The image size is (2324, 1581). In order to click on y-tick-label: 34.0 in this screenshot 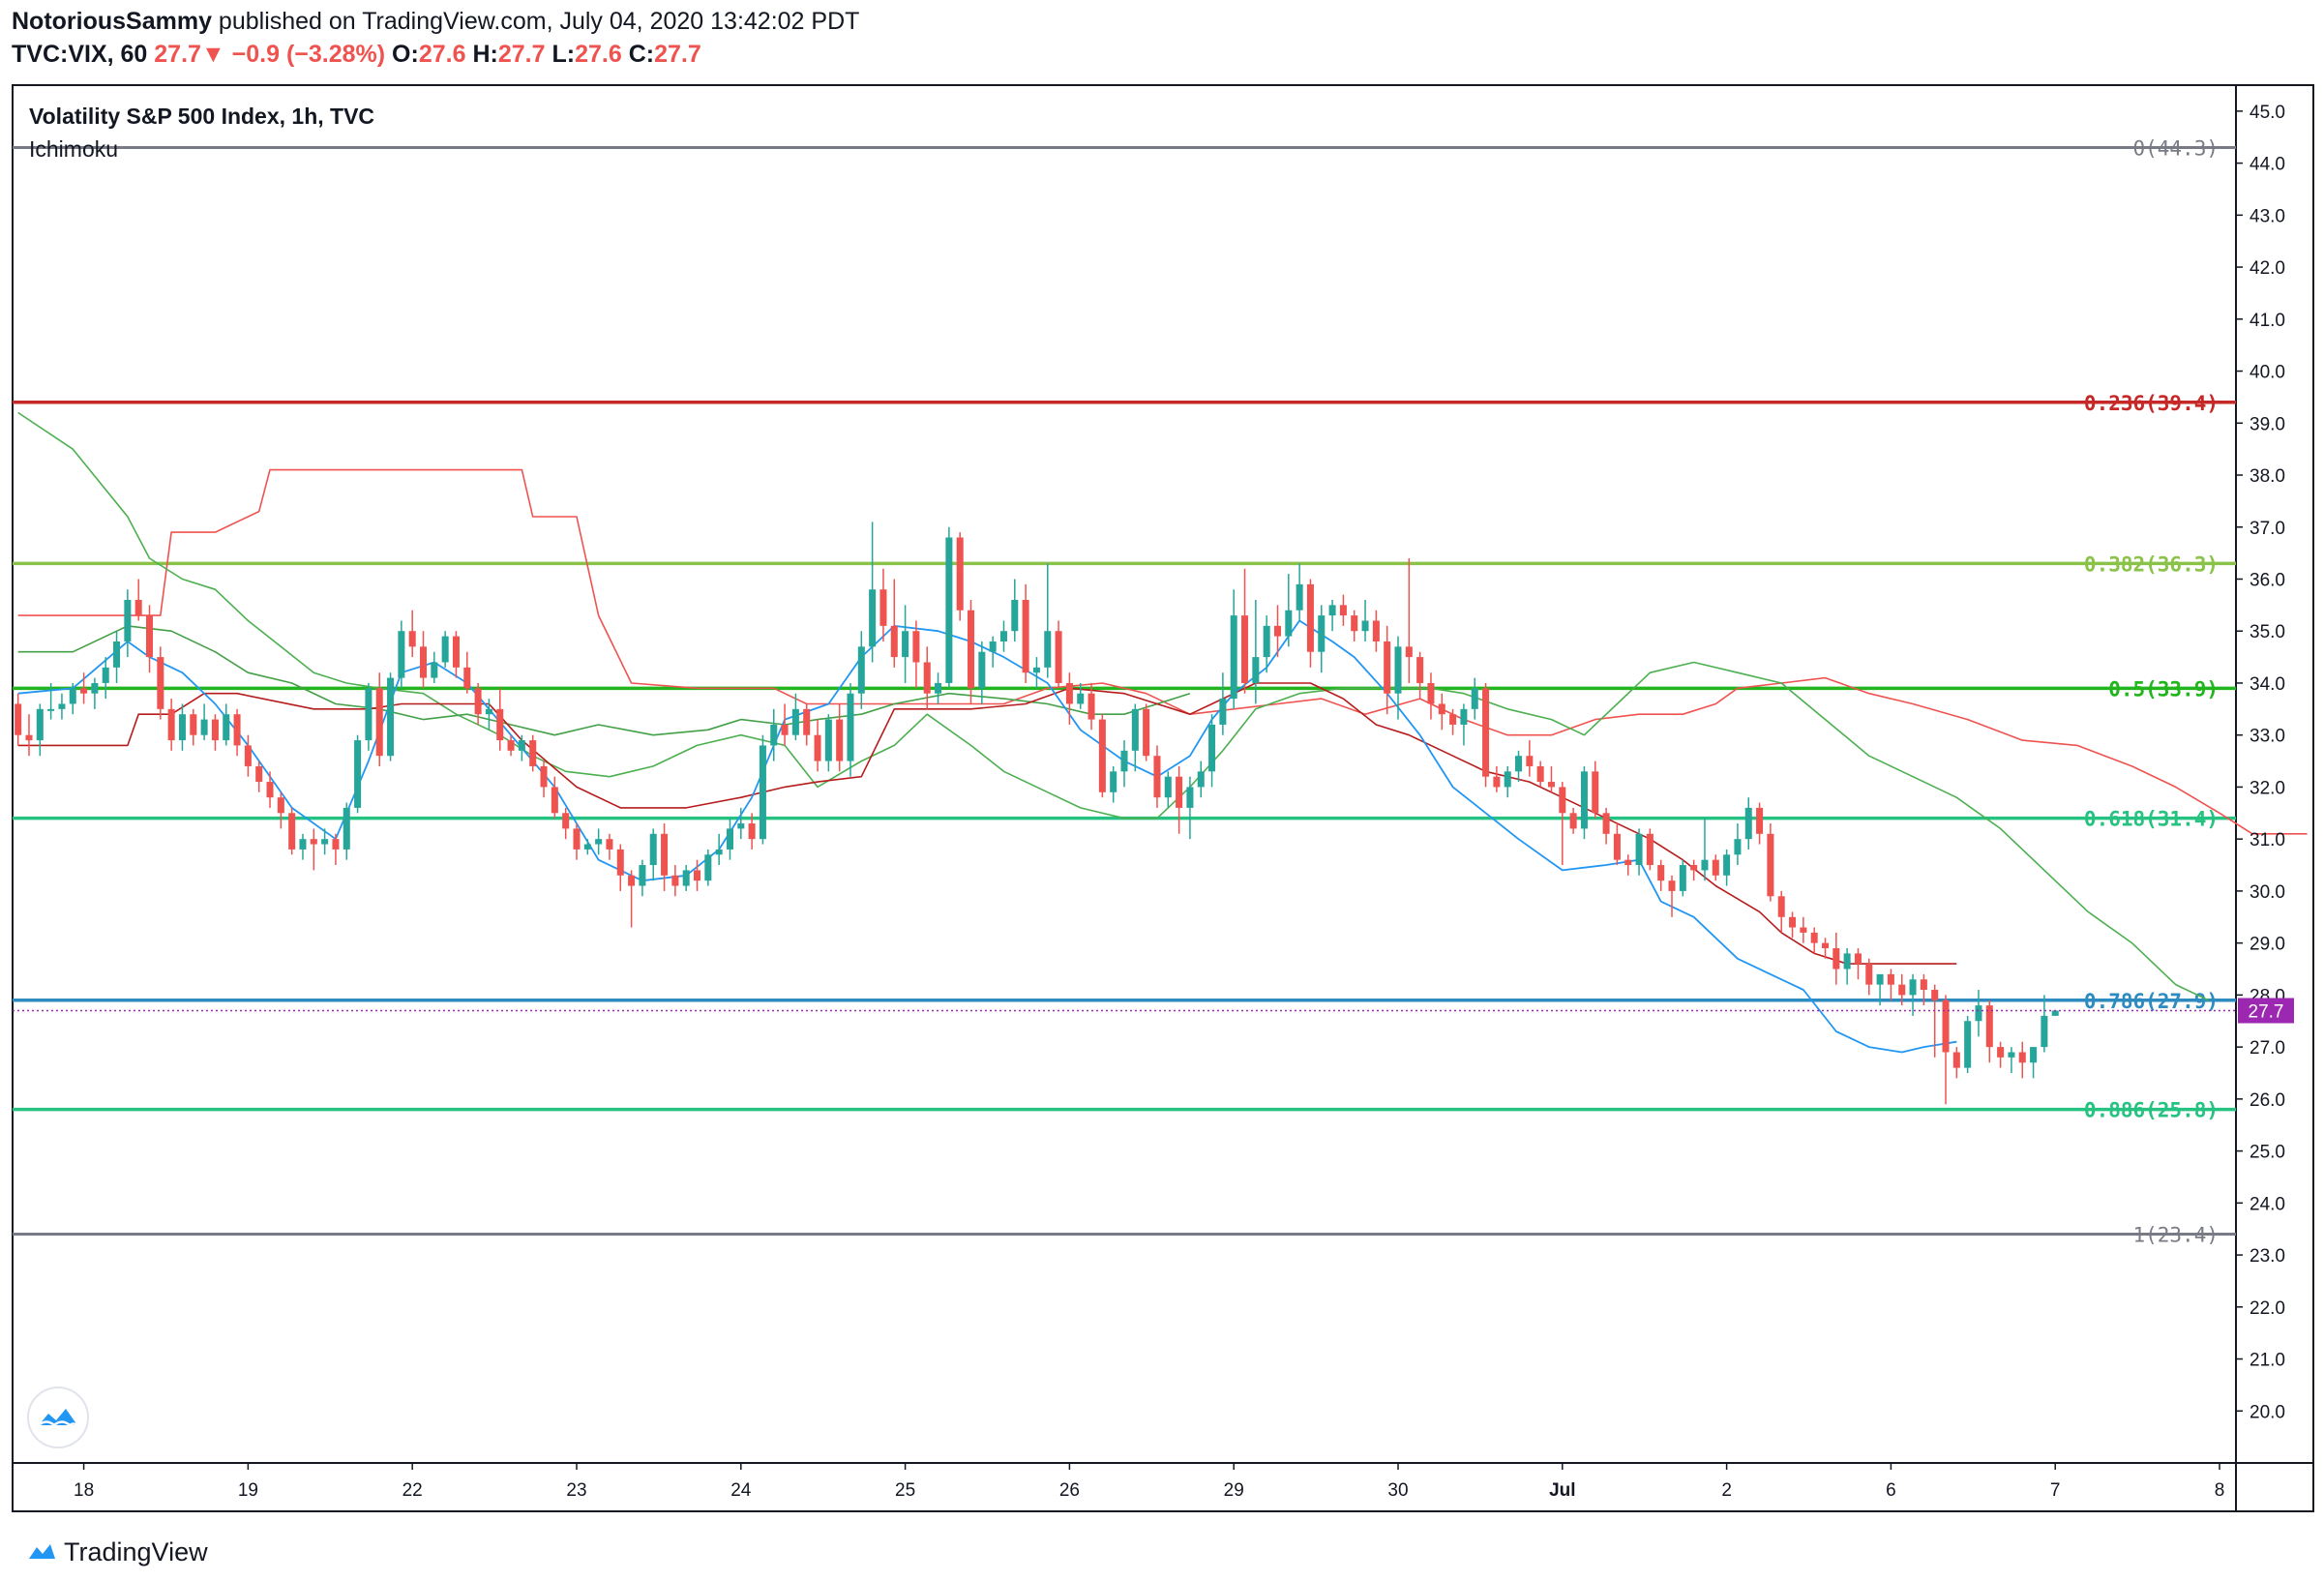, I will do `click(2267, 684)`.